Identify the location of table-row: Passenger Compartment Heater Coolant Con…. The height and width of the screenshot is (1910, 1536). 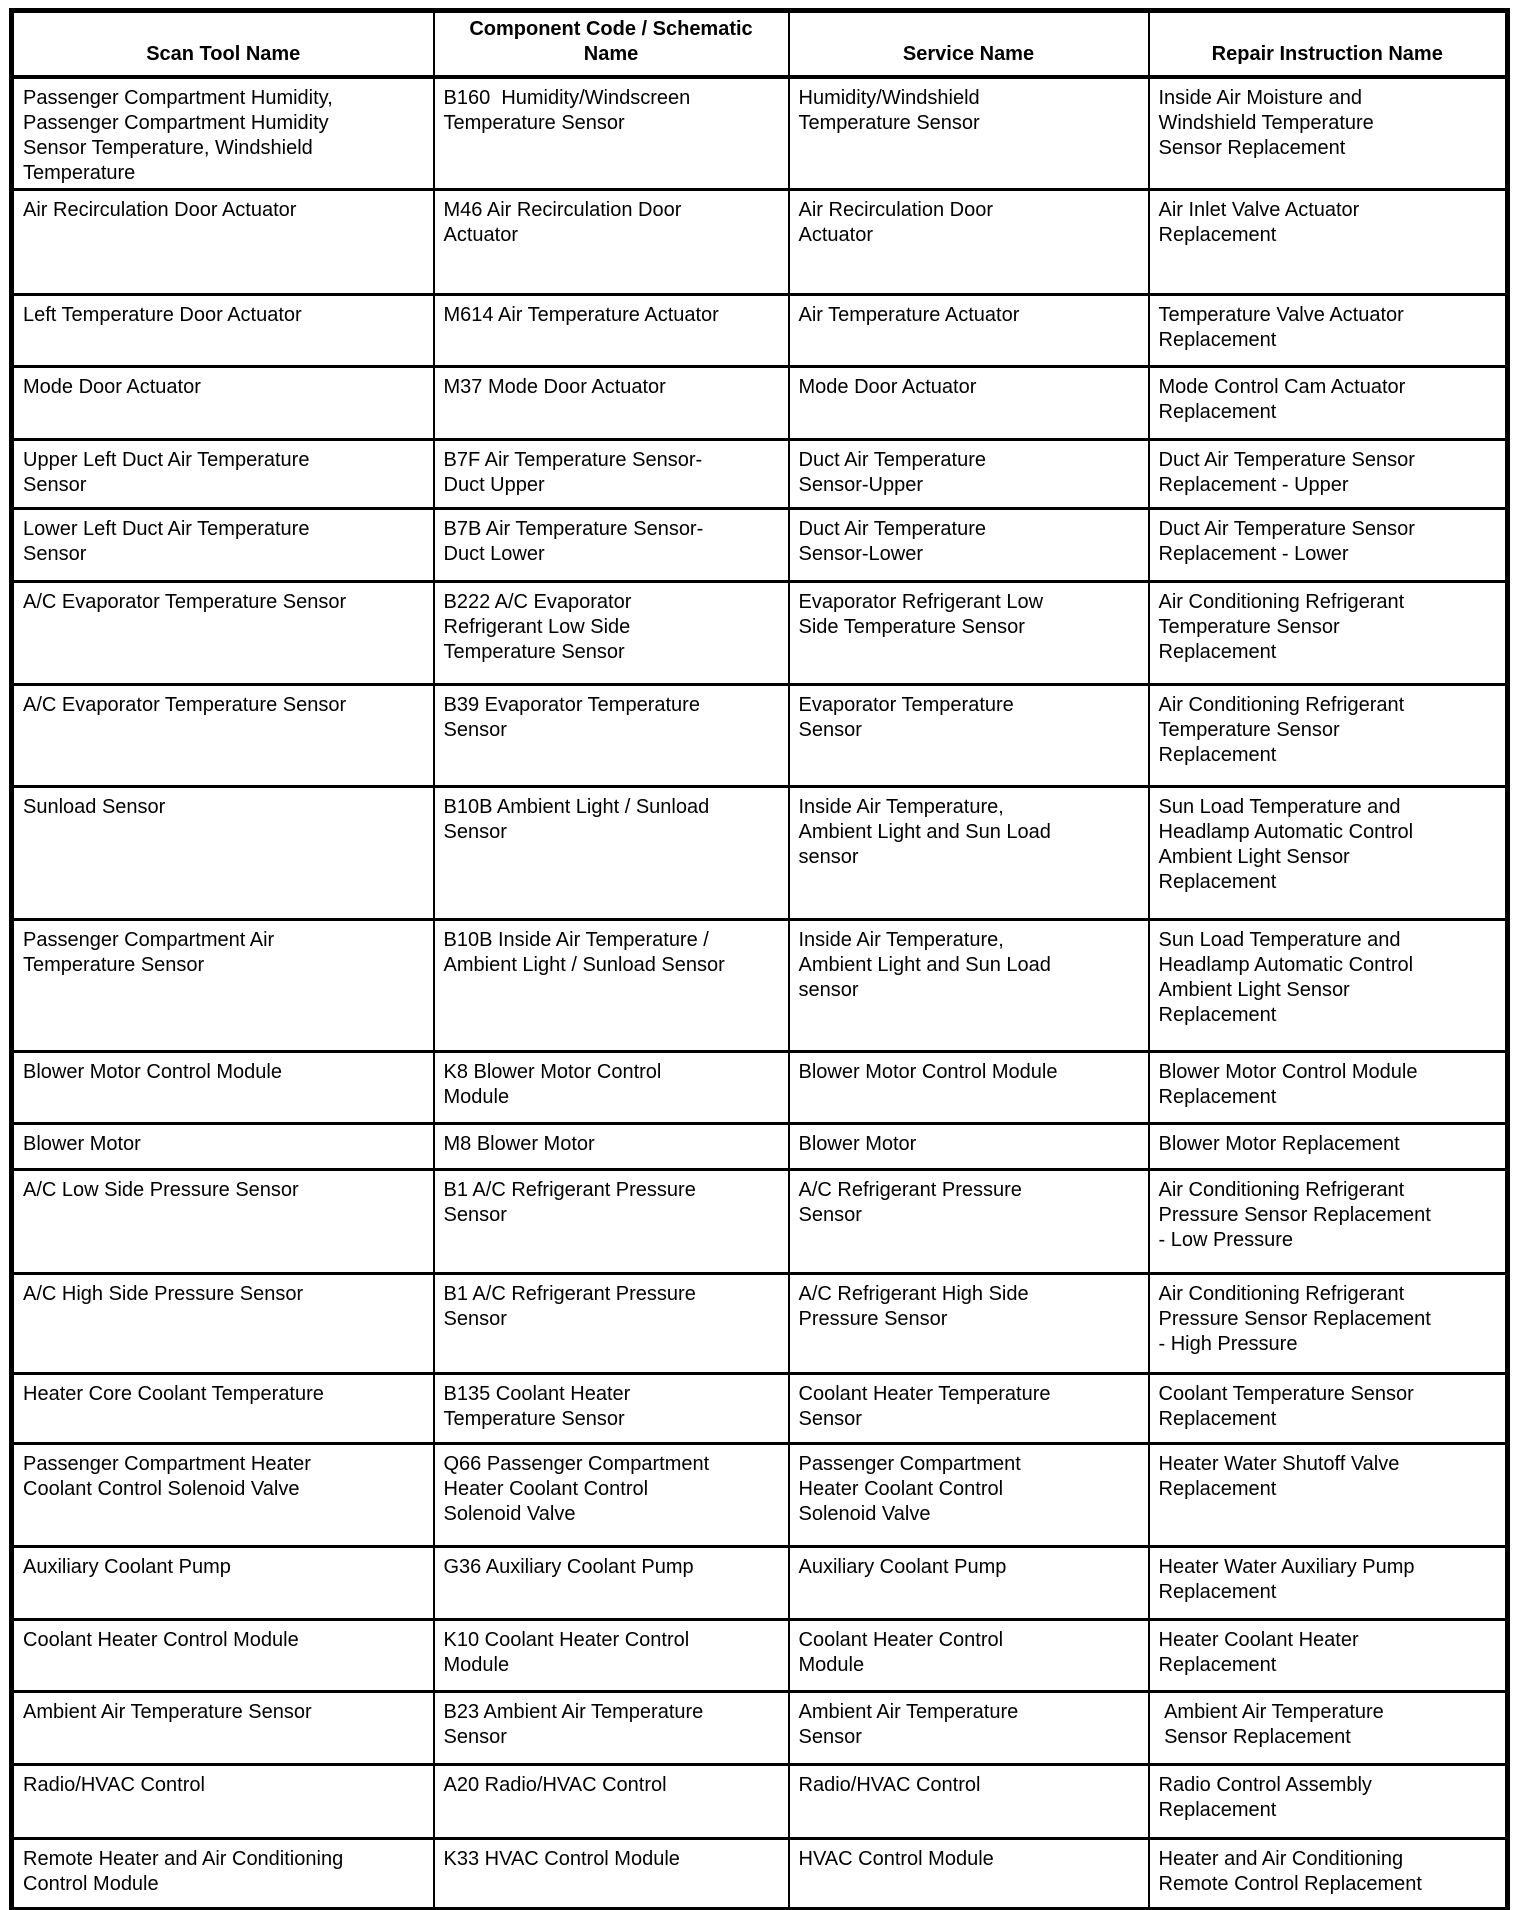
(759, 1495).